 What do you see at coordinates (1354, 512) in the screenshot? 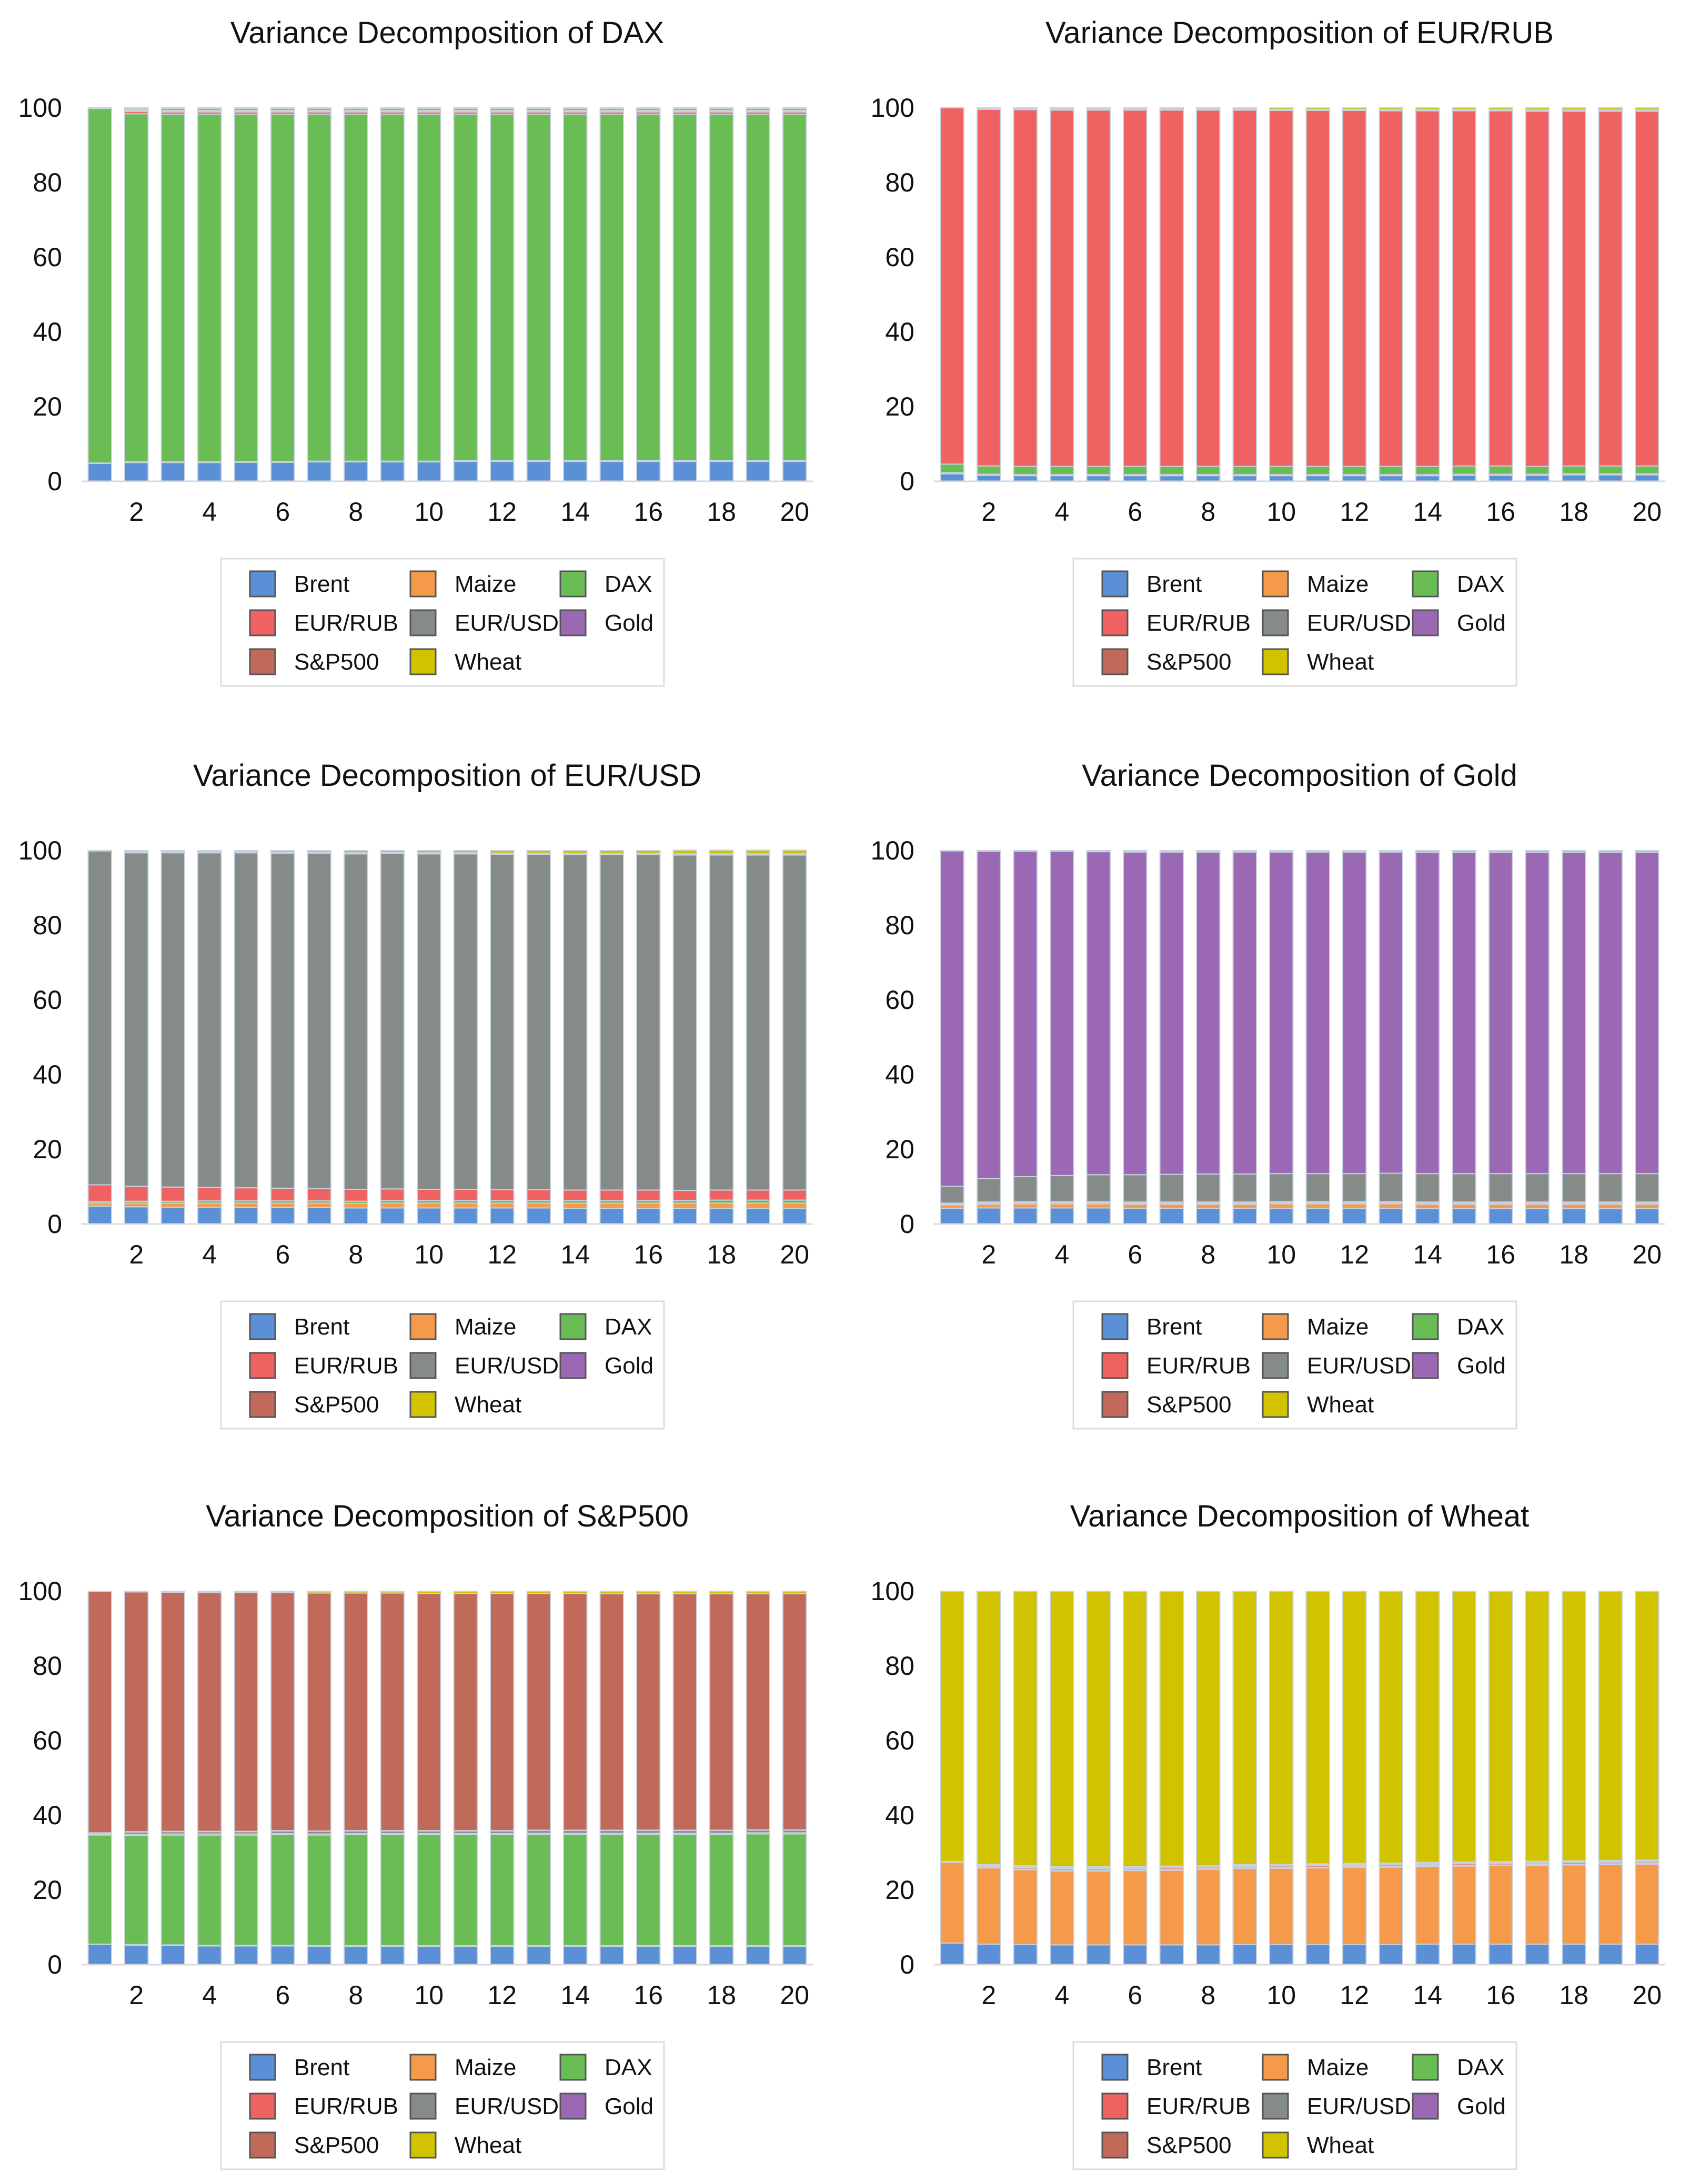
I see `x-tick-label: 12` at bounding box center [1354, 512].